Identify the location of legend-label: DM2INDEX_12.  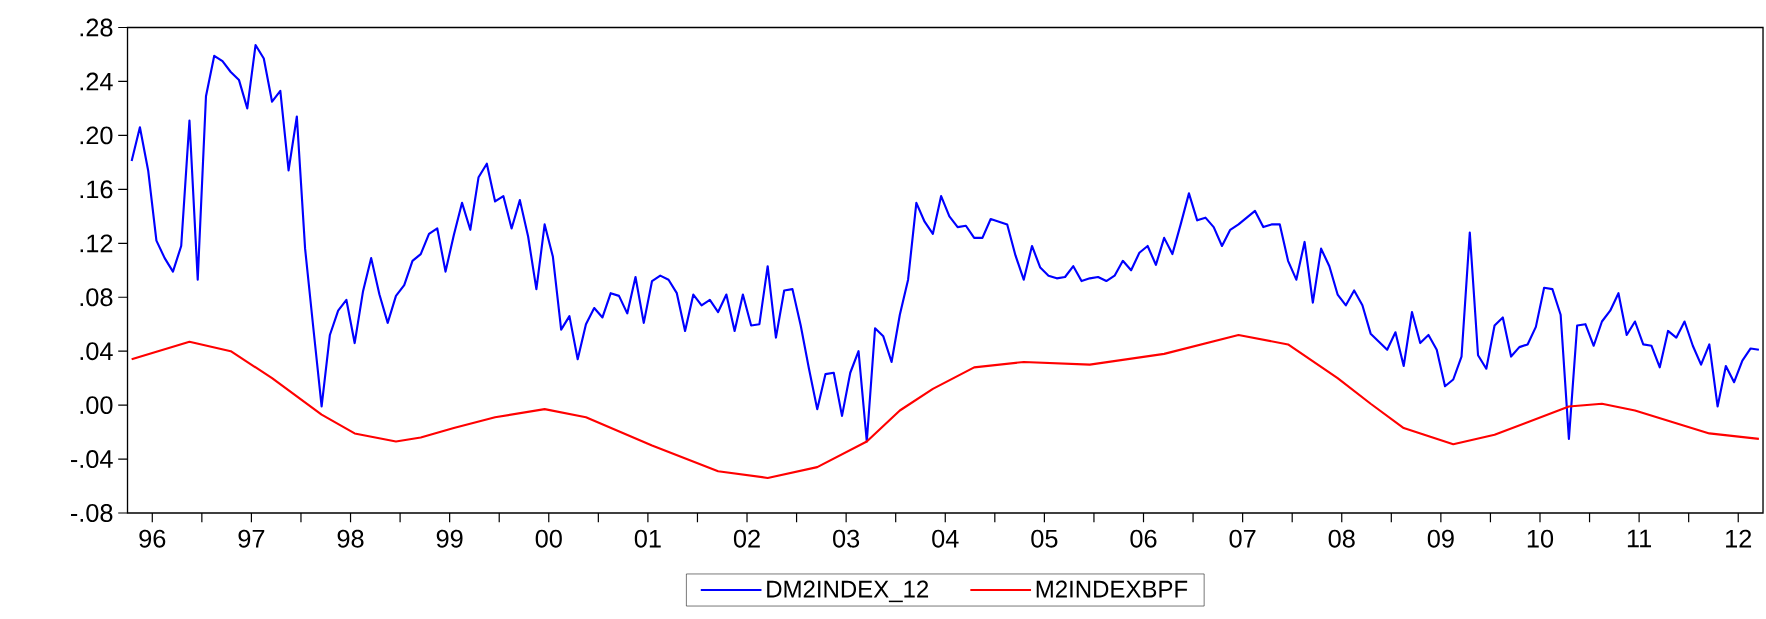
(848, 591).